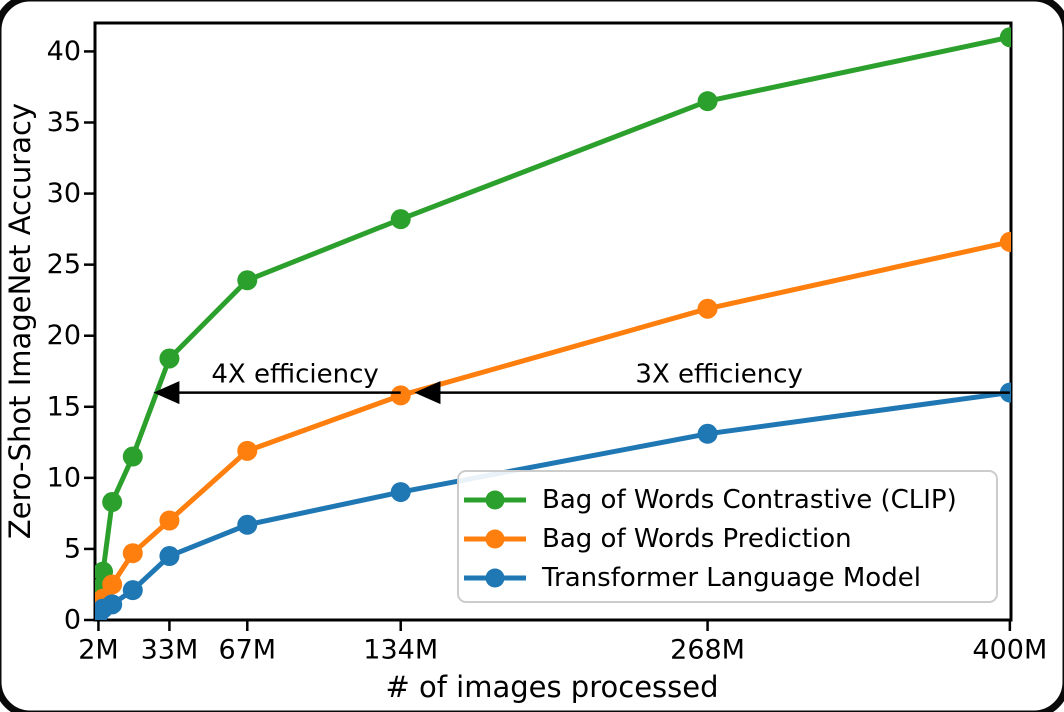 The height and width of the screenshot is (712, 1064). What do you see at coordinates (64, 122) in the screenshot?
I see `y-tick-label: 35` at bounding box center [64, 122].